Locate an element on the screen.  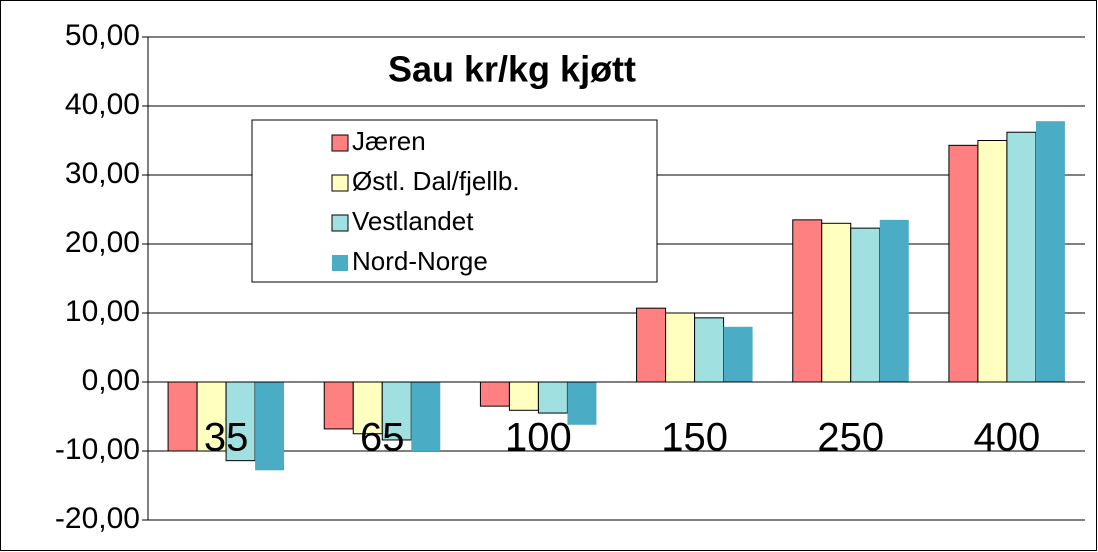
legend-label: Østl. Dal/fjellb. is located at coordinates (436, 181).